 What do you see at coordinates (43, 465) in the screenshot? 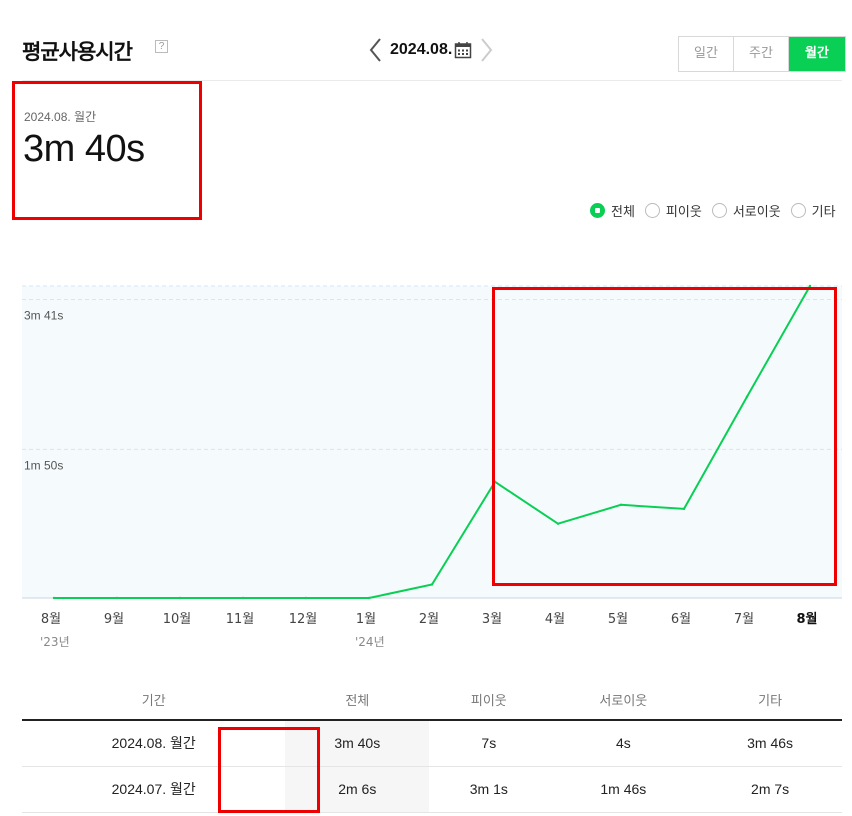
I see `y-tick-label: 1m 50s` at bounding box center [43, 465].